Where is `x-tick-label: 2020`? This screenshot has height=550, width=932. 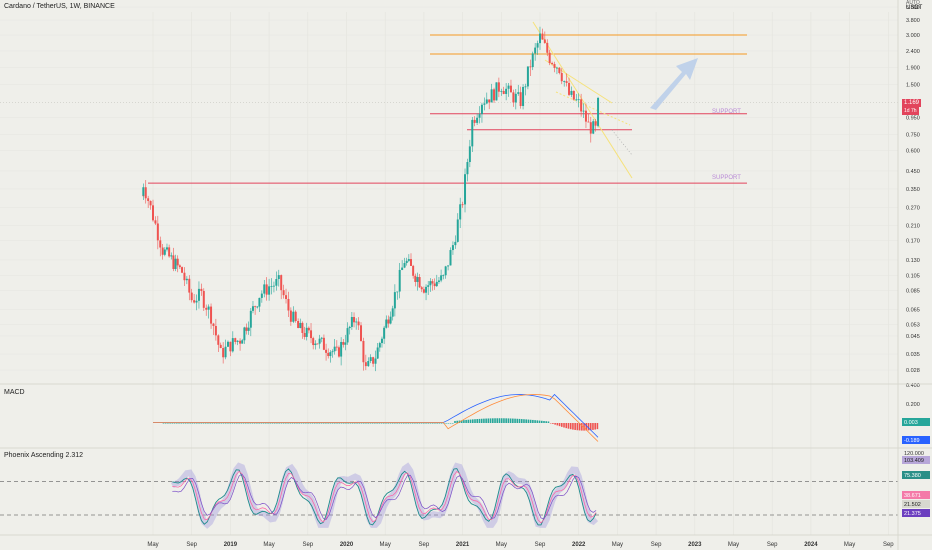
x-tick-label: 2020 is located at coordinates (347, 545).